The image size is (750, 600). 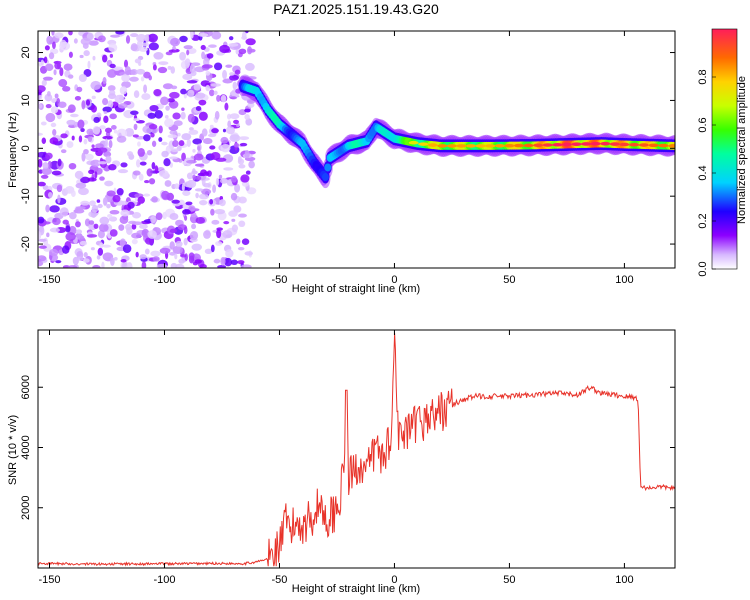 I want to click on colorbar-tick-label: 0.8, so click(x=703, y=76).